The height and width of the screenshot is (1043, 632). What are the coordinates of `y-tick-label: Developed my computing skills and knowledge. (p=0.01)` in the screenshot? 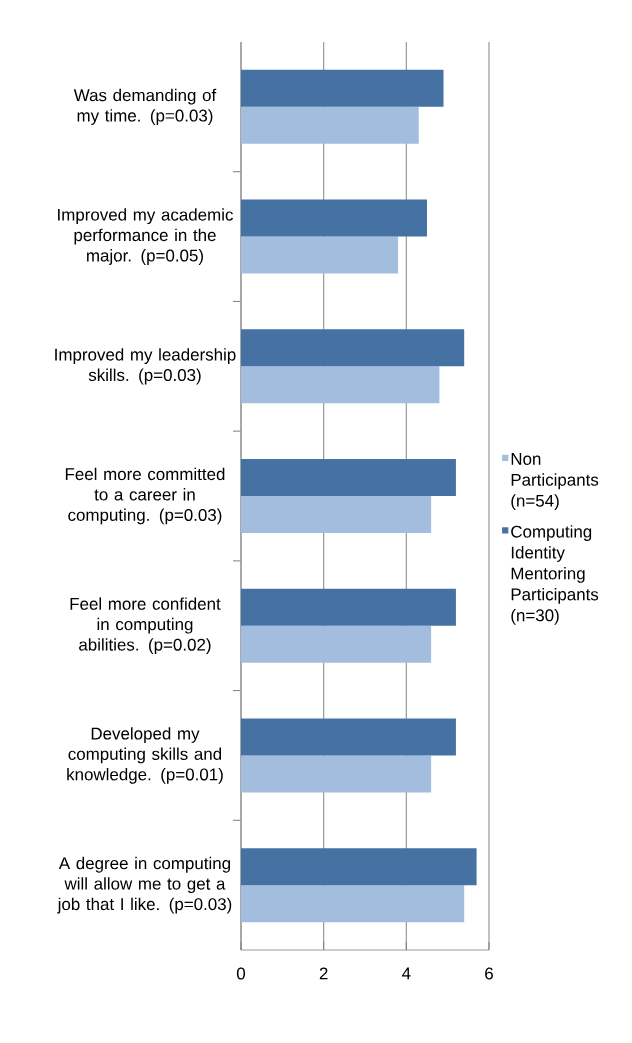 It's located at (145, 755).